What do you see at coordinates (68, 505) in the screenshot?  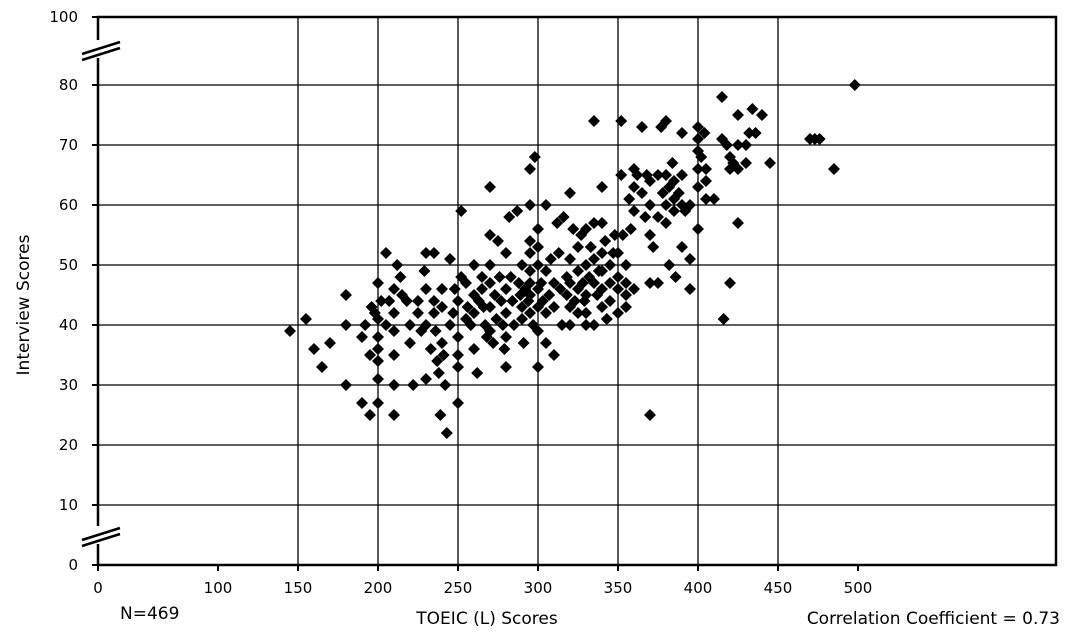 I see `y-tick-label: 10` at bounding box center [68, 505].